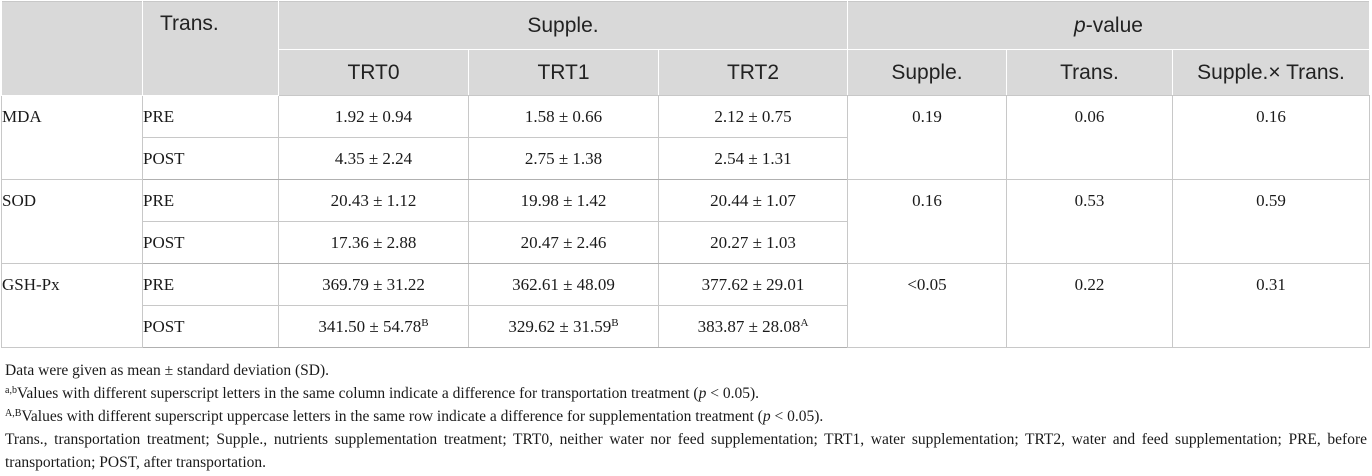 The image size is (1372, 476). I want to click on p-supple-cell: <0.05, so click(927, 305).